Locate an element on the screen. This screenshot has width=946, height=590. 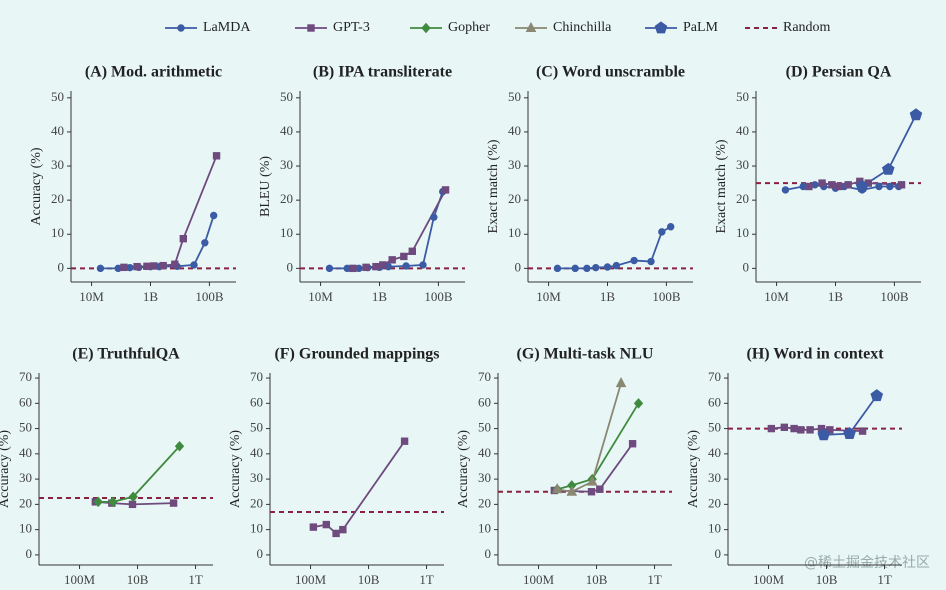
chart-title: (D) Persian QA is located at coordinates (839, 72).